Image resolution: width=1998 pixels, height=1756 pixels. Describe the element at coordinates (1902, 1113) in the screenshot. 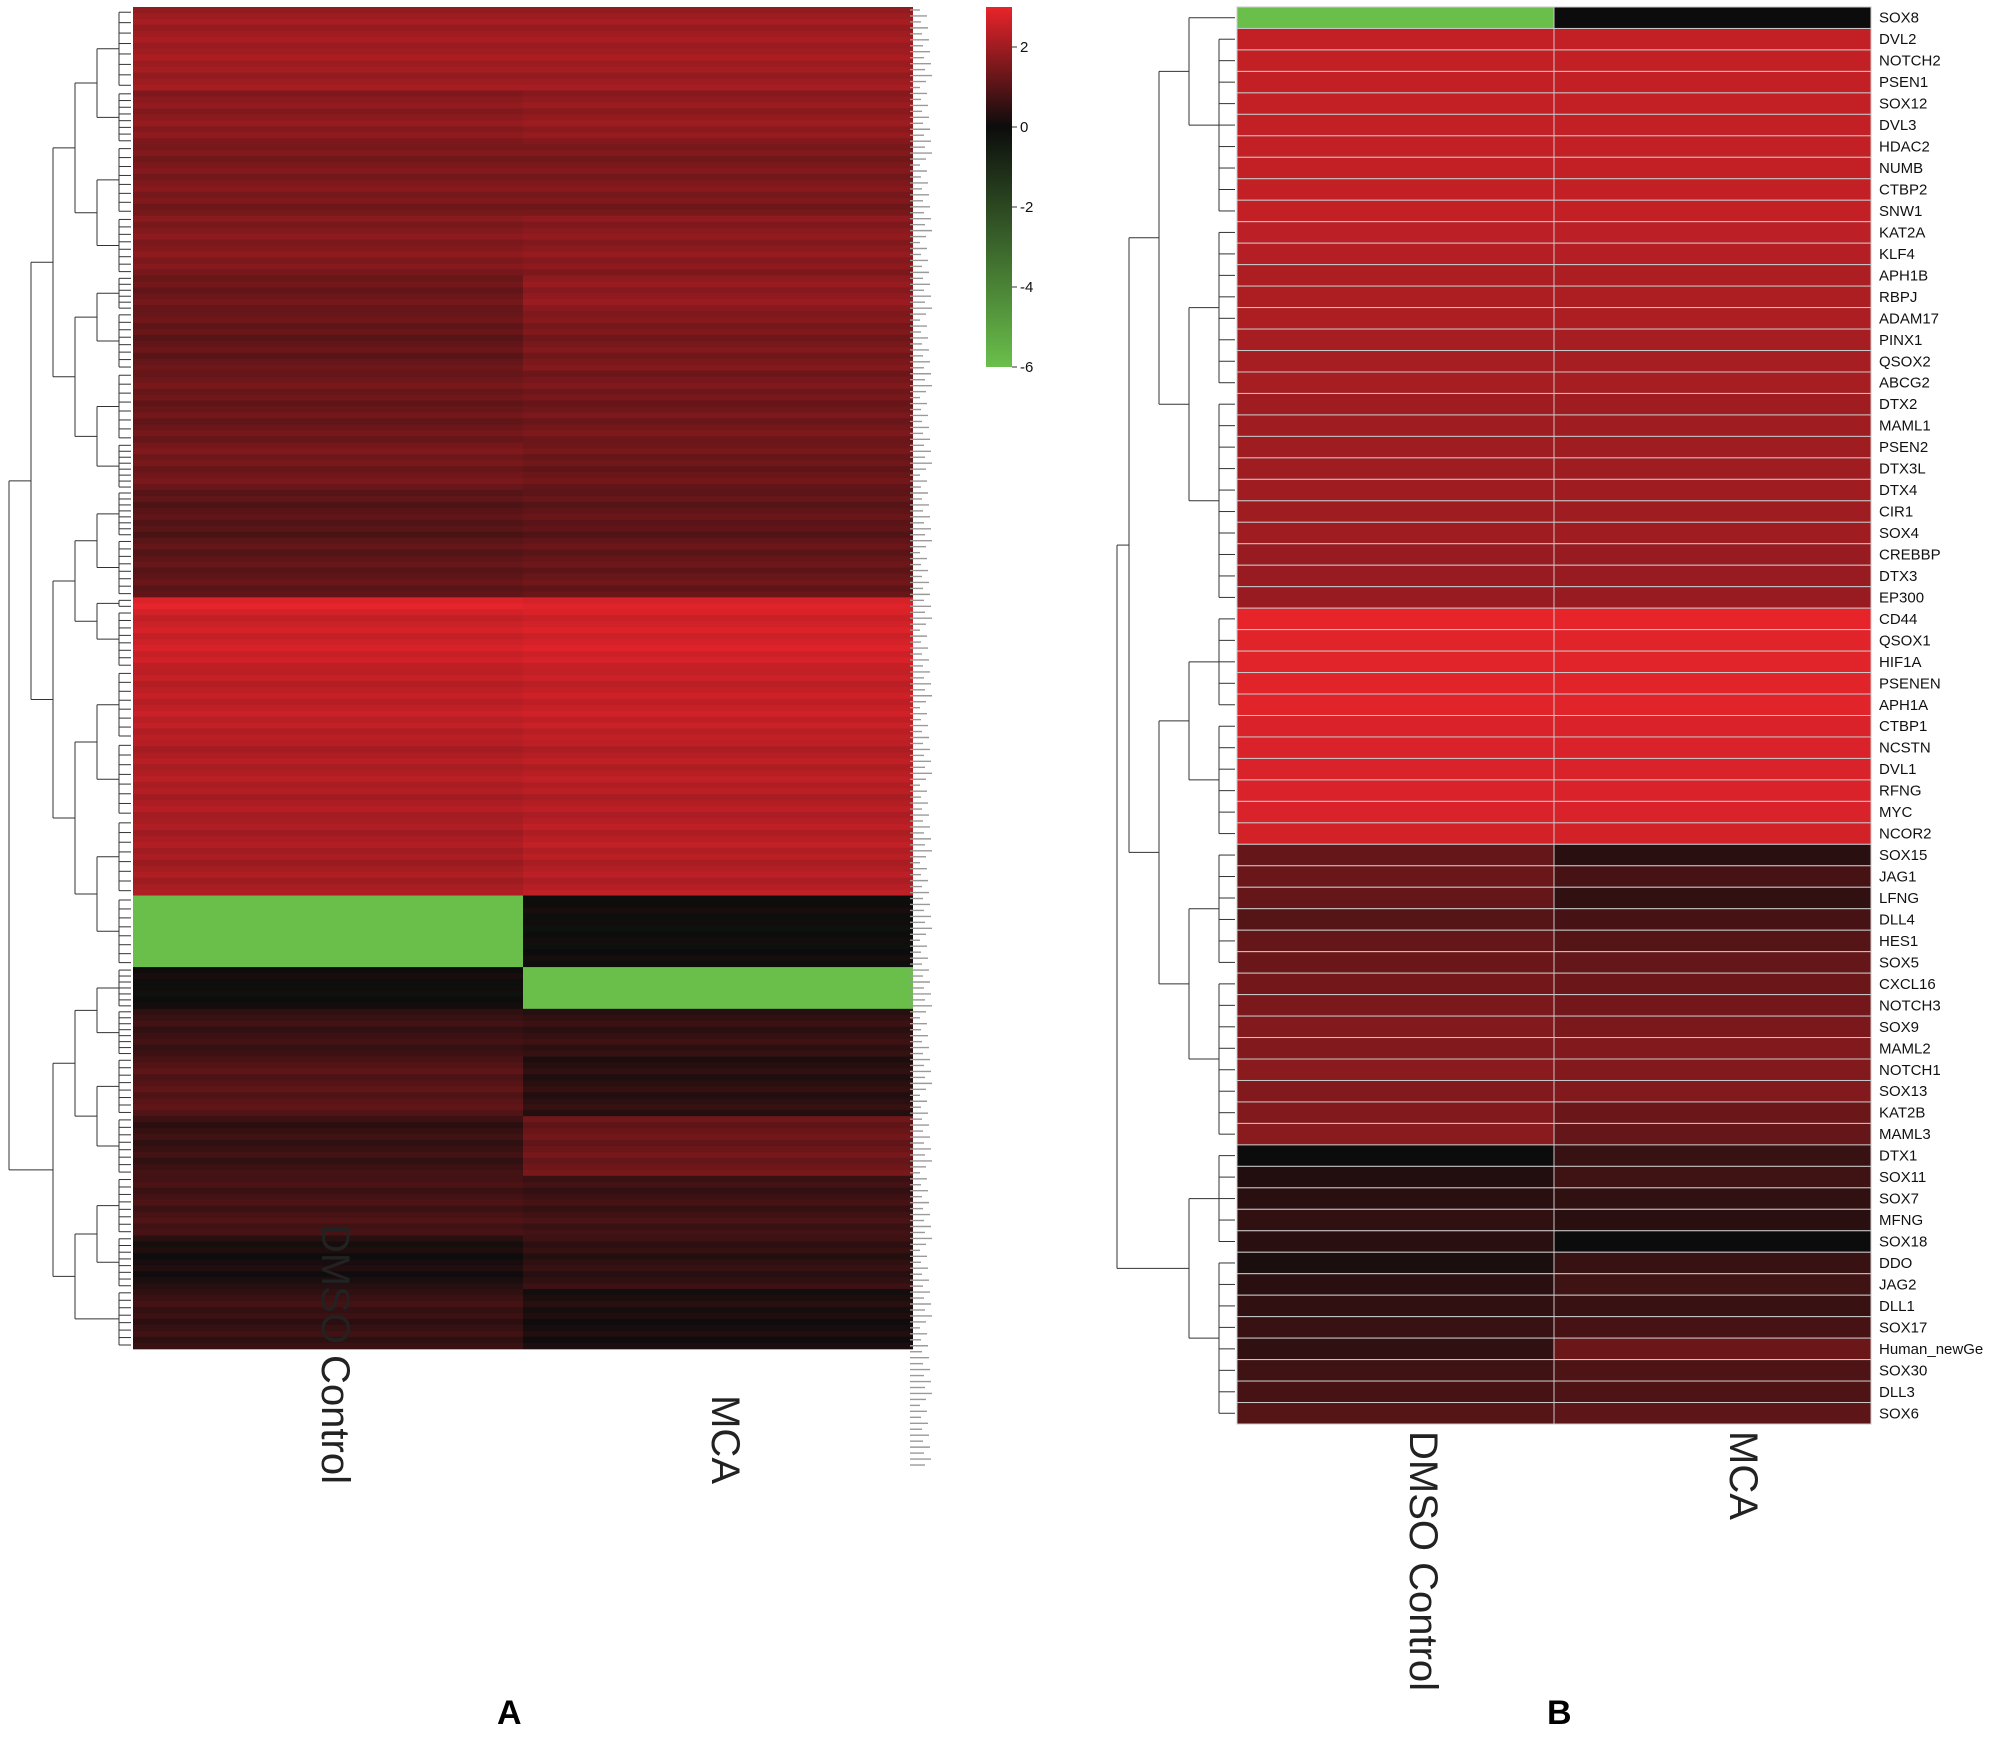

I see `gene-label: KAT2B` at that location.